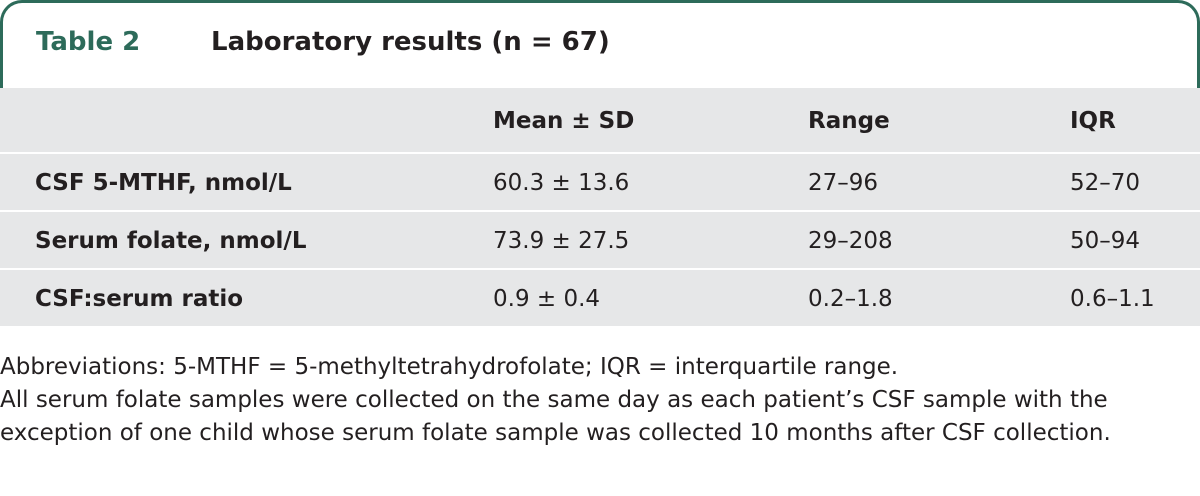 The width and height of the screenshot is (1200, 496). Describe the element at coordinates (843, 183) in the screenshot. I see `cell-range: 27–96` at that location.